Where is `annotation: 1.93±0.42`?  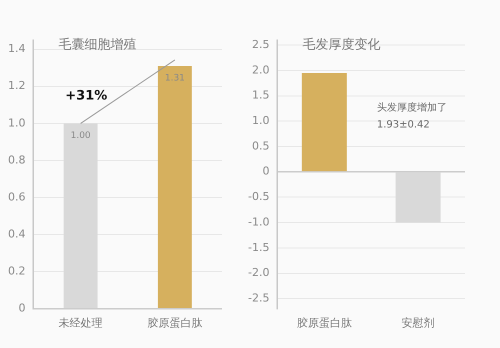 annotation: 1.93±0.42 is located at coordinates (403, 125).